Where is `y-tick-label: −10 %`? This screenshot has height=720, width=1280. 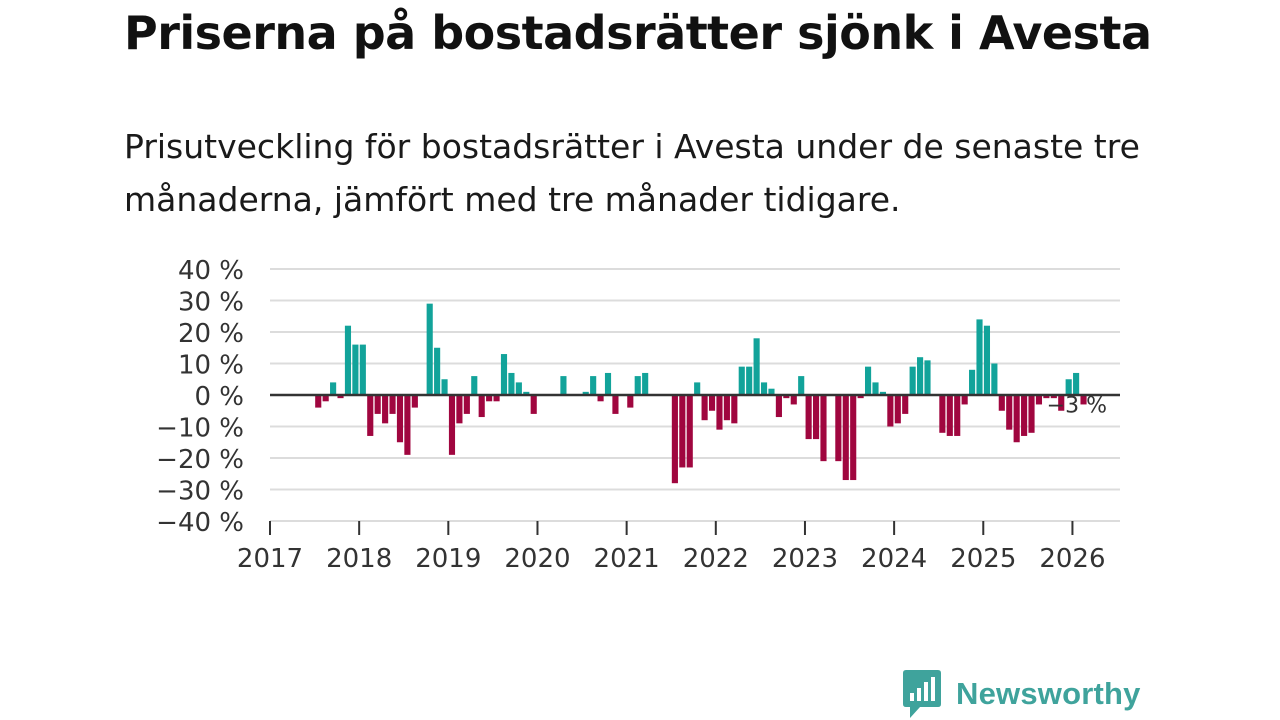 y-tick-label: −10 % is located at coordinates (200, 429).